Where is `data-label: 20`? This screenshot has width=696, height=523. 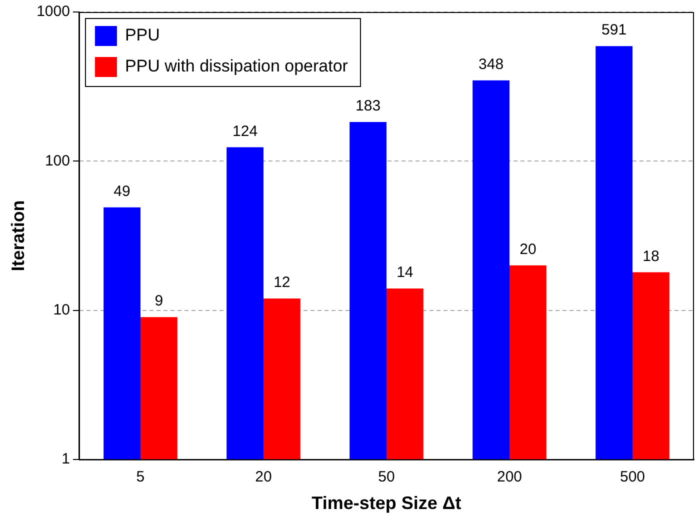 data-label: 20 is located at coordinates (528, 249).